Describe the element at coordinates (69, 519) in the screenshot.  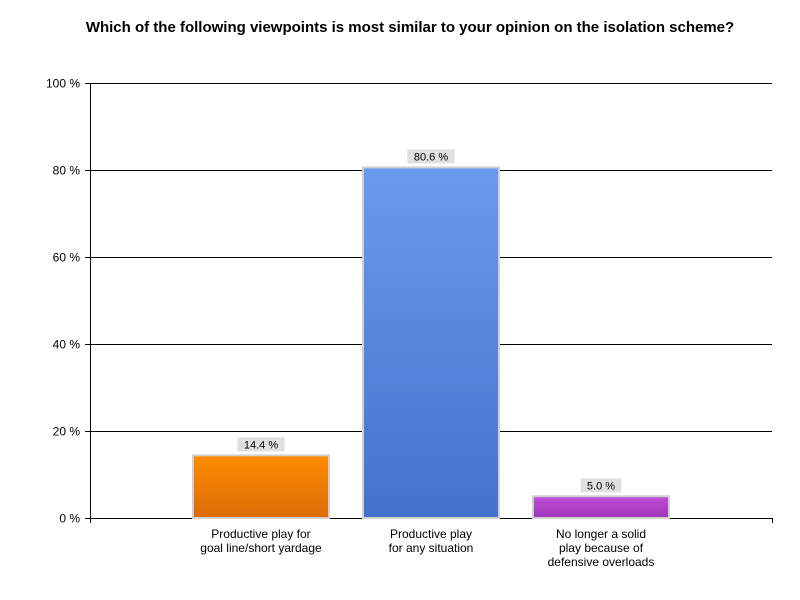
I see `y-tick-label: 0 %` at that location.